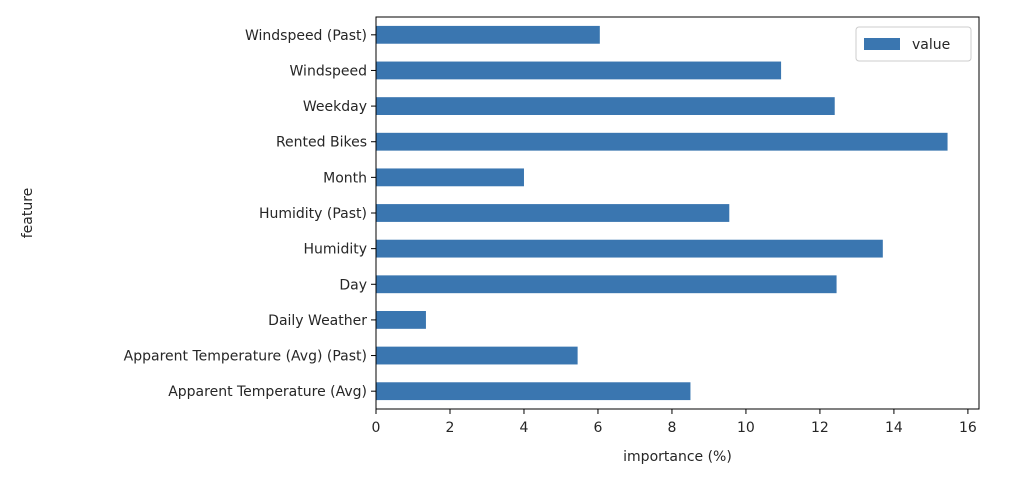 The image size is (1026, 488). What do you see at coordinates (335, 250) in the screenshot?
I see `y-tick-label: Humidity` at bounding box center [335, 250].